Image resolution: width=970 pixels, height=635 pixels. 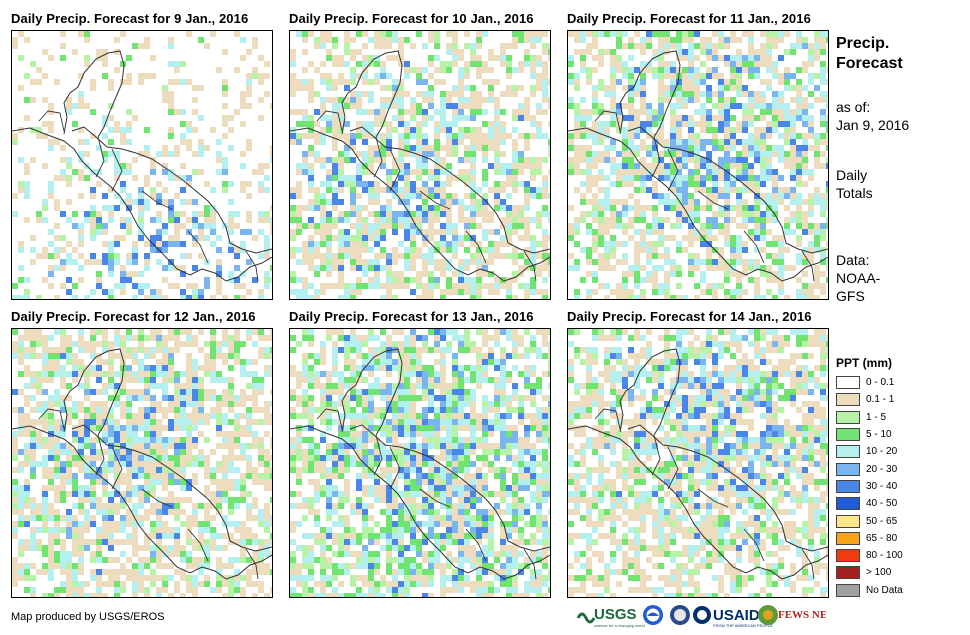 I want to click on legend-item: 1 - 5, so click(x=869, y=417).